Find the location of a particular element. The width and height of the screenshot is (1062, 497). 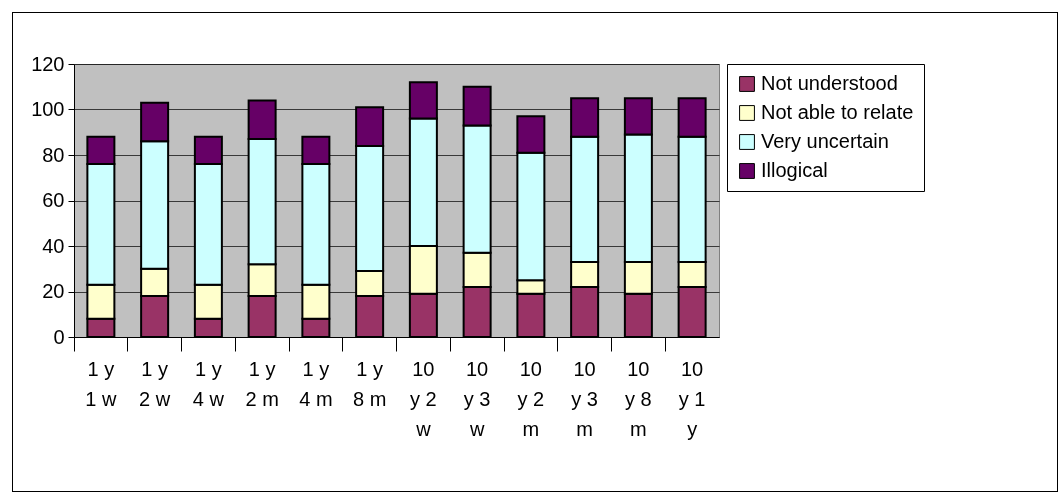

legend-label: Very uncertain is located at coordinates (825, 141).